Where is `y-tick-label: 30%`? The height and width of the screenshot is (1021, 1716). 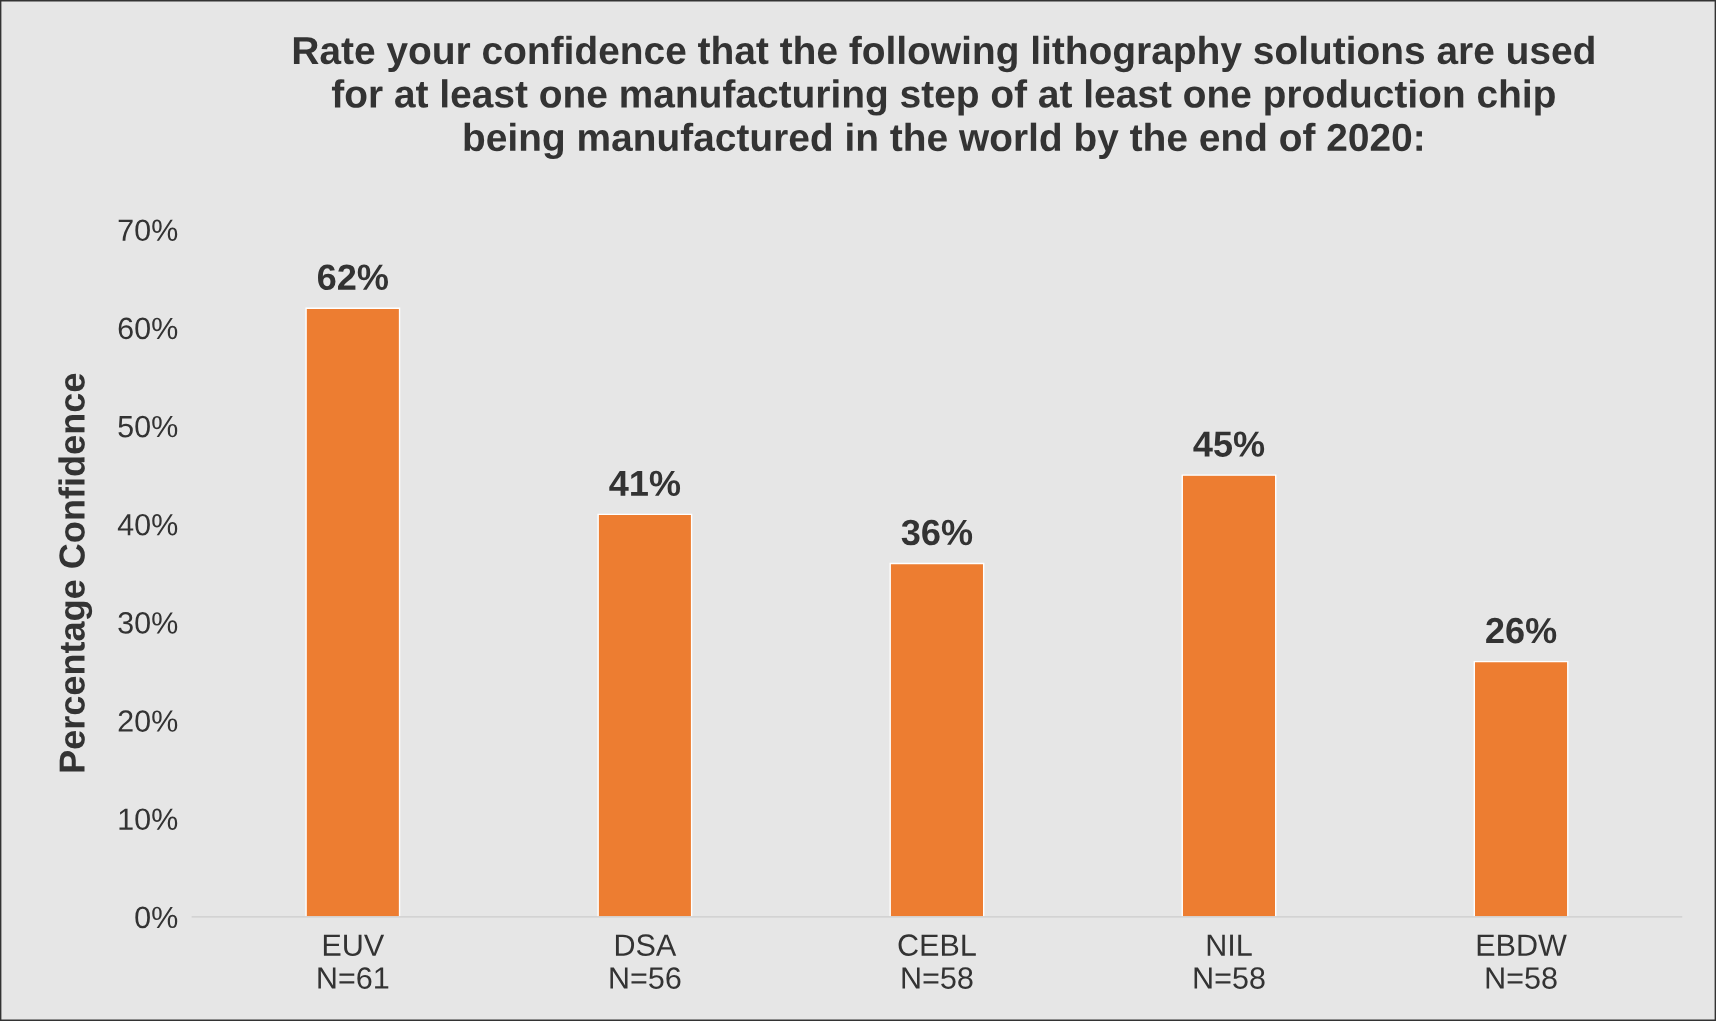
y-tick-label: 30% is located at coordinates (148, 623).